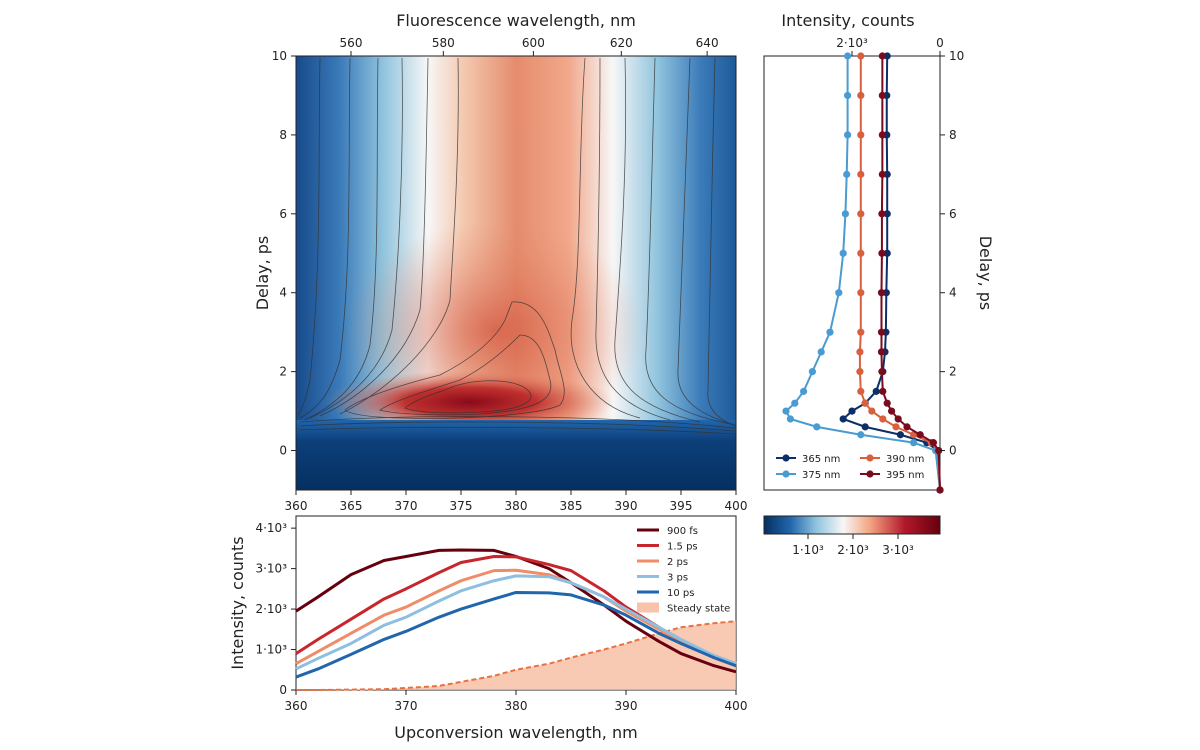  Describe the element at coordinates (852, 525) in the screenshot. I see `colorbar` at that location.